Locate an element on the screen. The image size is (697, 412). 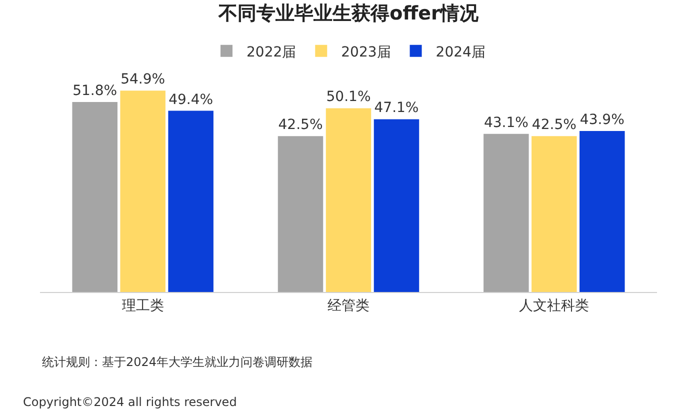
legend-label: 2022届 is located at coordinates (271, 52).